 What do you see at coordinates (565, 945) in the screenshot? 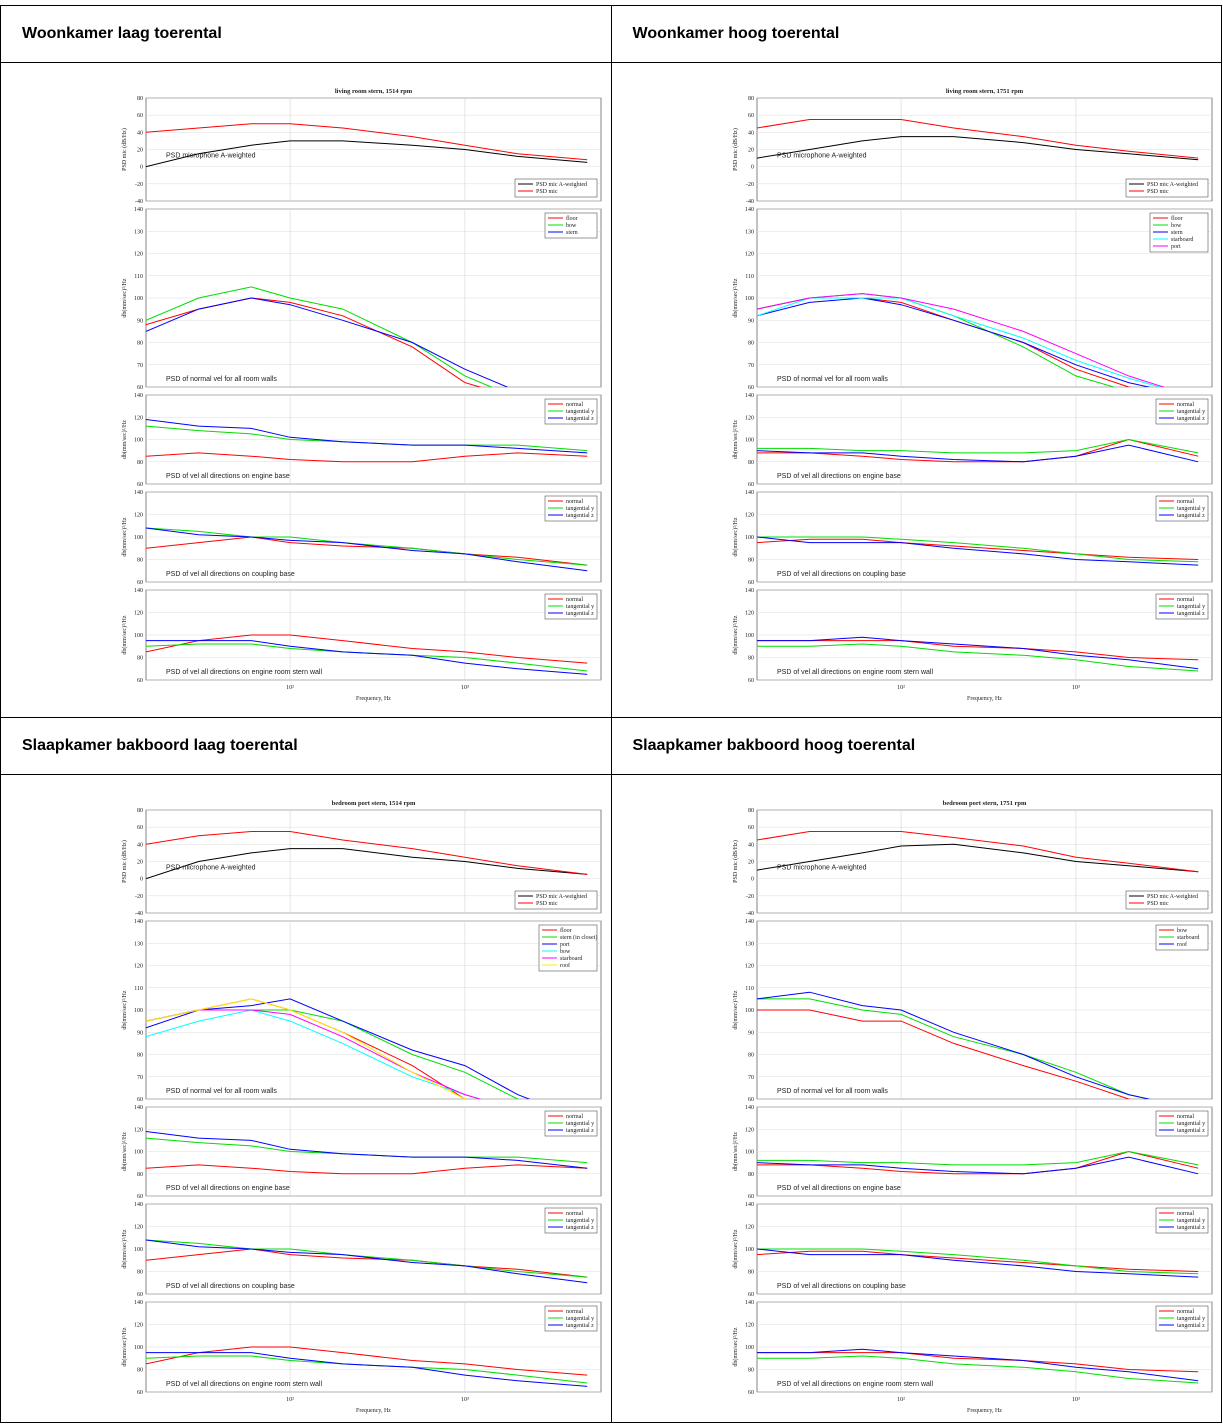
I see `legend-label: port` at bounding box center [565, 945].